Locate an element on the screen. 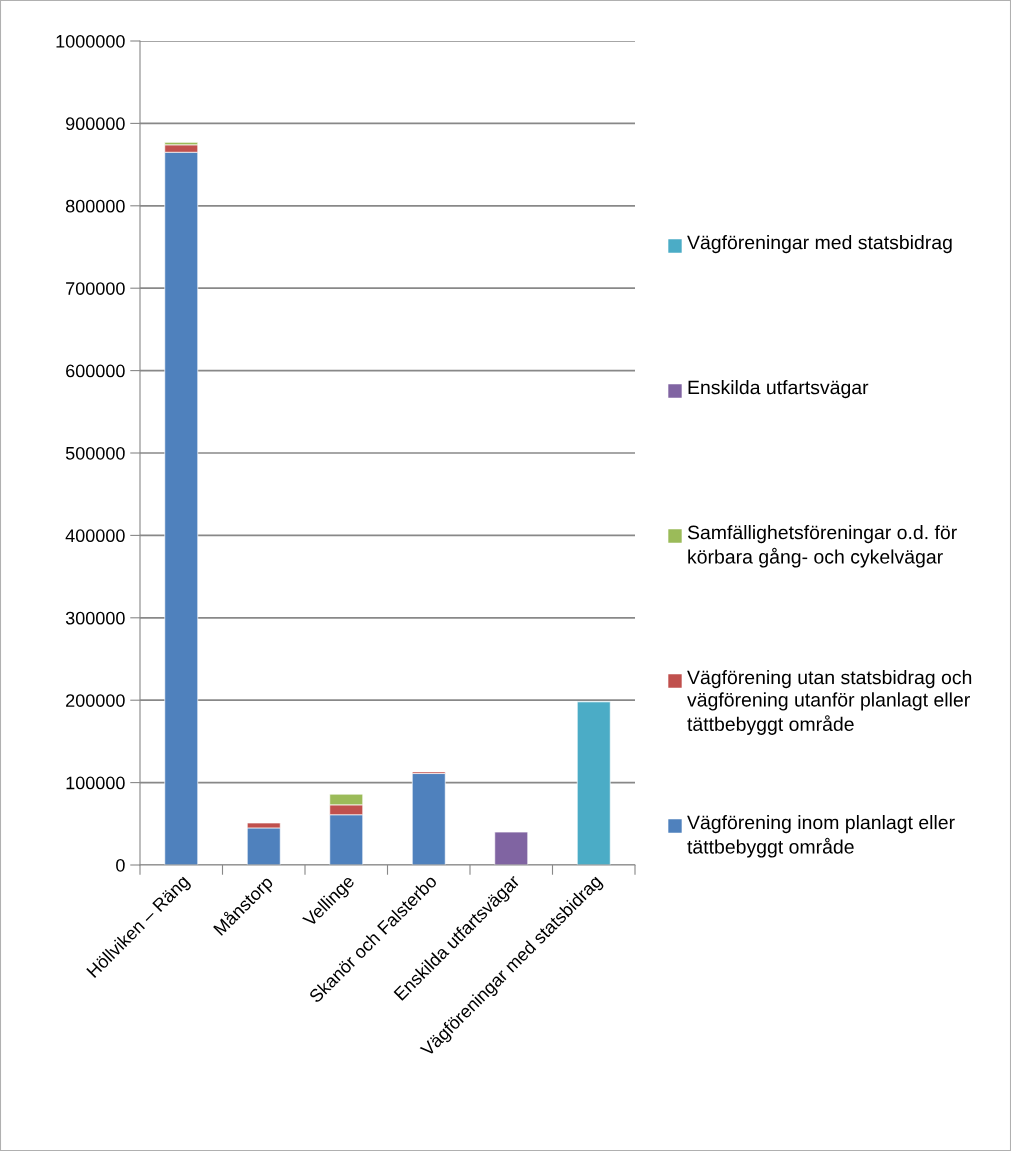 This screenshot has height=1151, width=1011. y-tick-label: 500000 is located at coordinates (95, 453).